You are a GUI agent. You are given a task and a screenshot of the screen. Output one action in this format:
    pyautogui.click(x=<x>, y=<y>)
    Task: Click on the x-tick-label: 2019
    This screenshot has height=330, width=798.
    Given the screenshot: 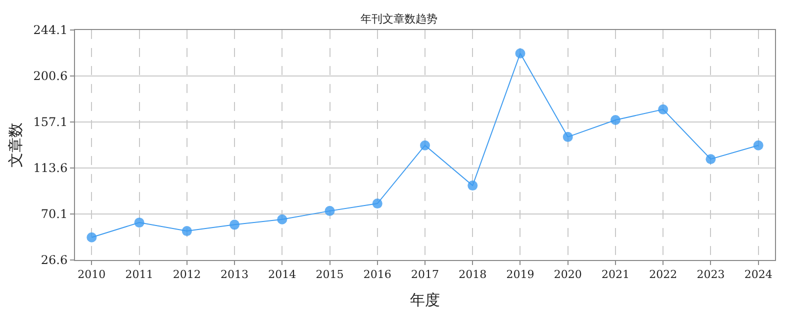 What is the action you would take?
    pyautogui.click(x=520, y=275)
    